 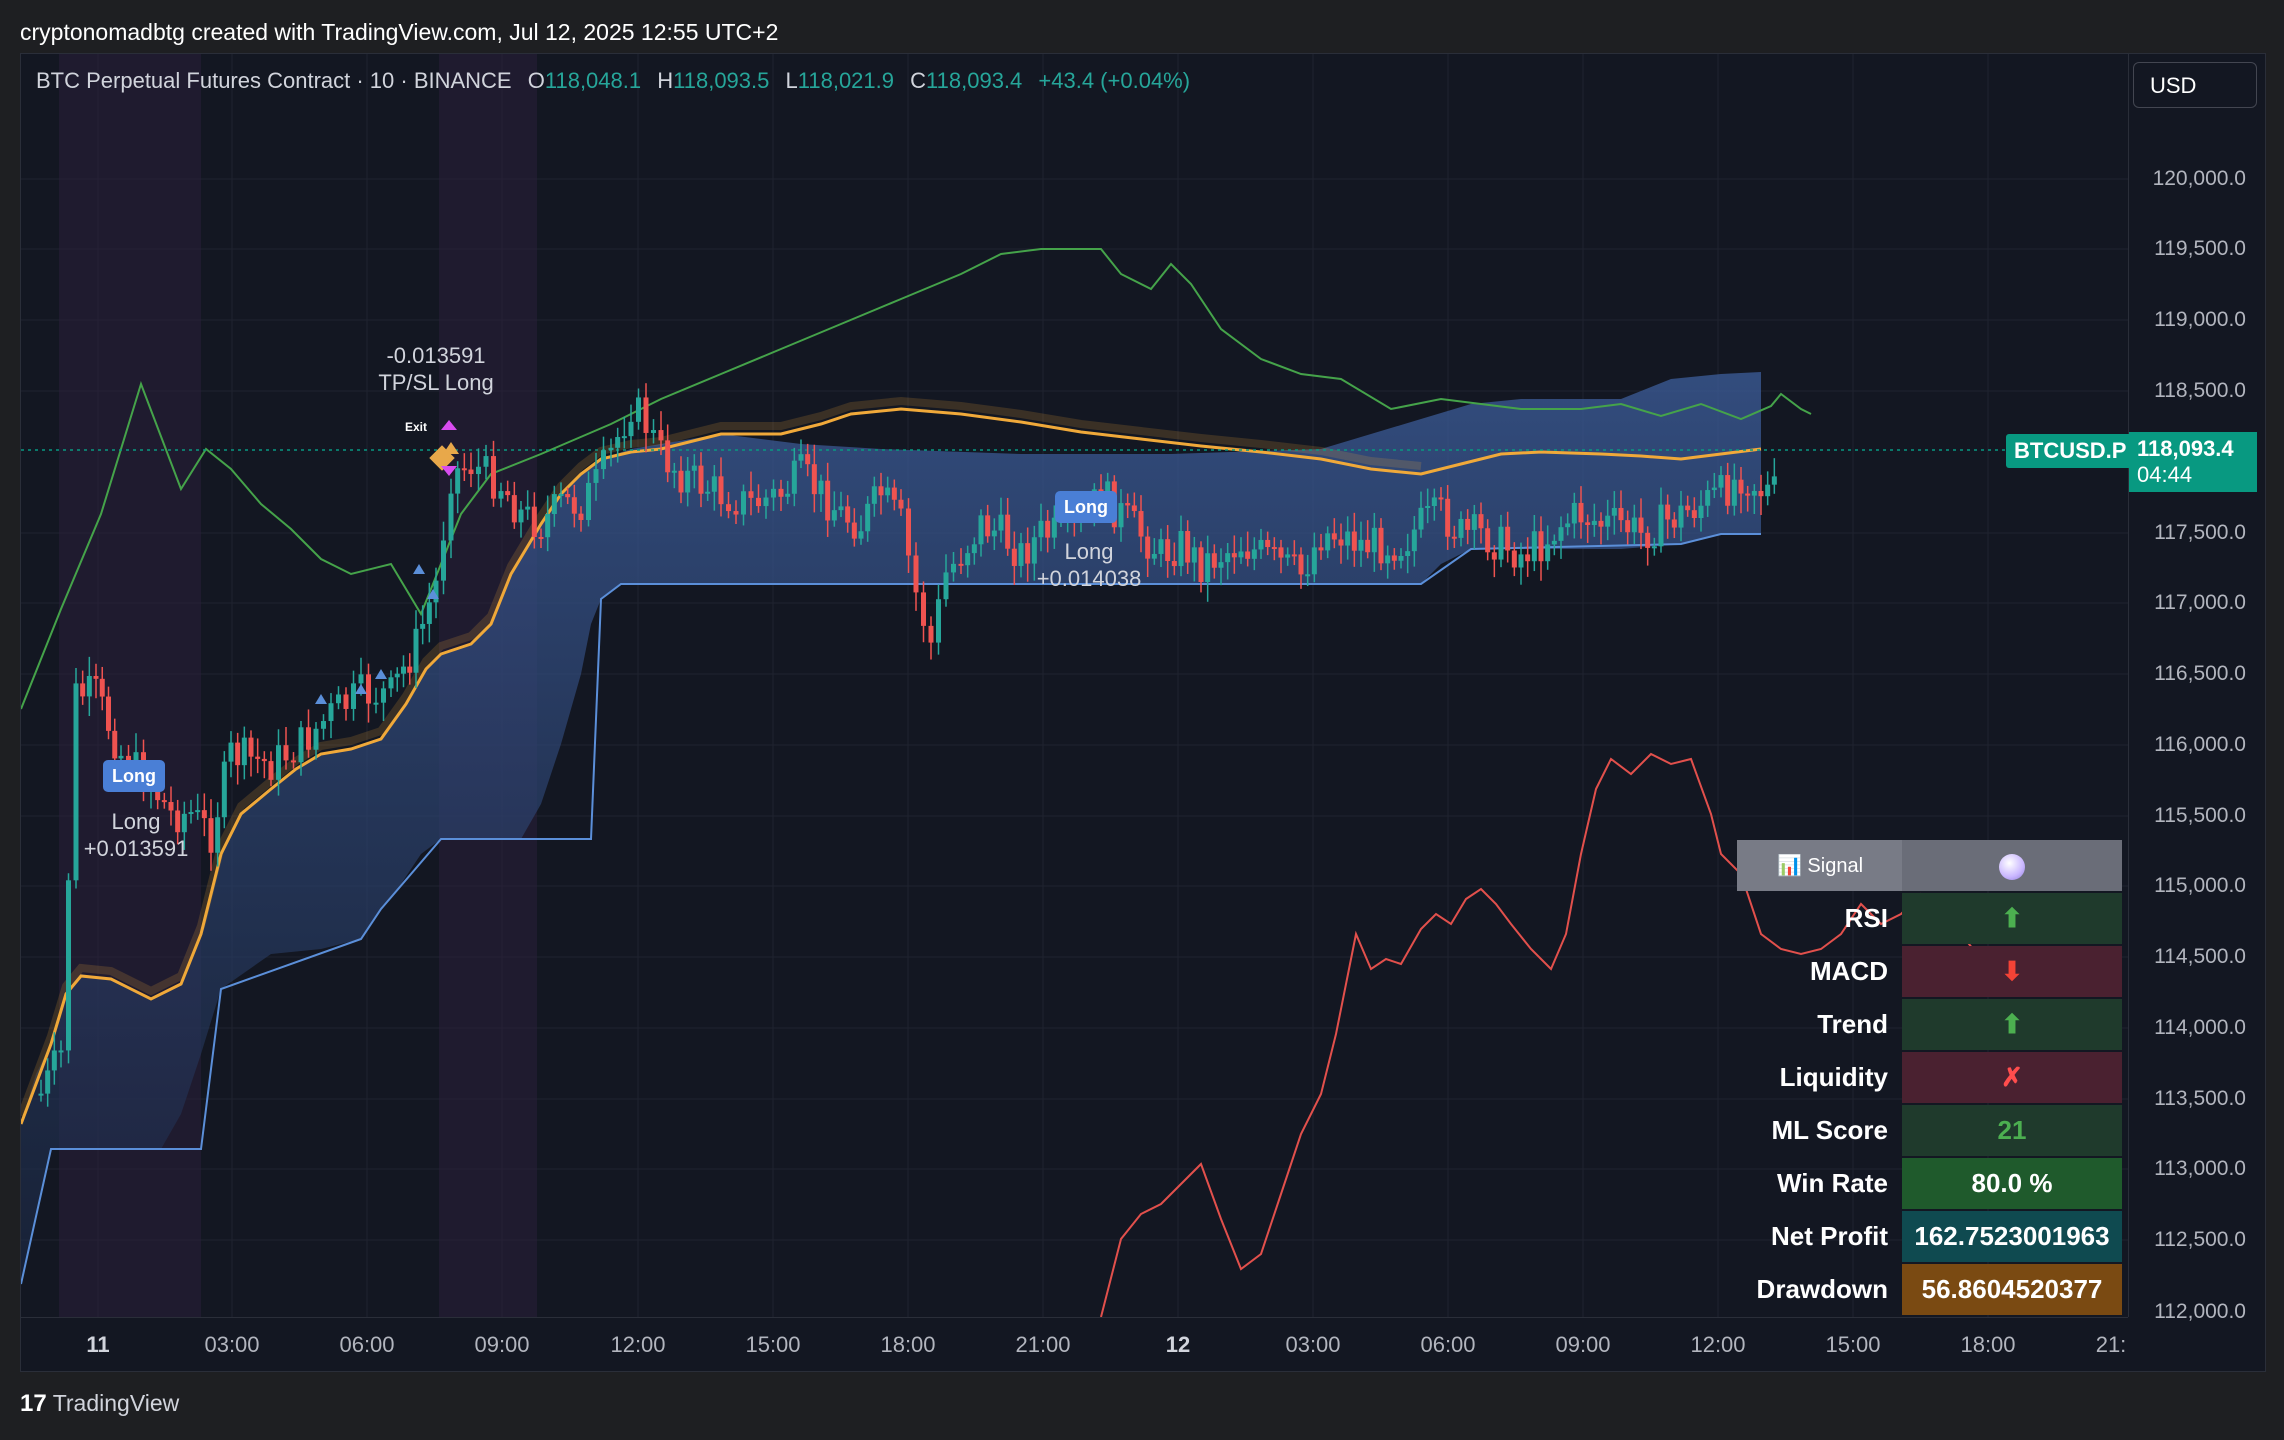 What do you see at coordinates (2012, 1024) in the screenshot?
I see `signal-row-value: ⬆` at bounding box center [2012, 1024].